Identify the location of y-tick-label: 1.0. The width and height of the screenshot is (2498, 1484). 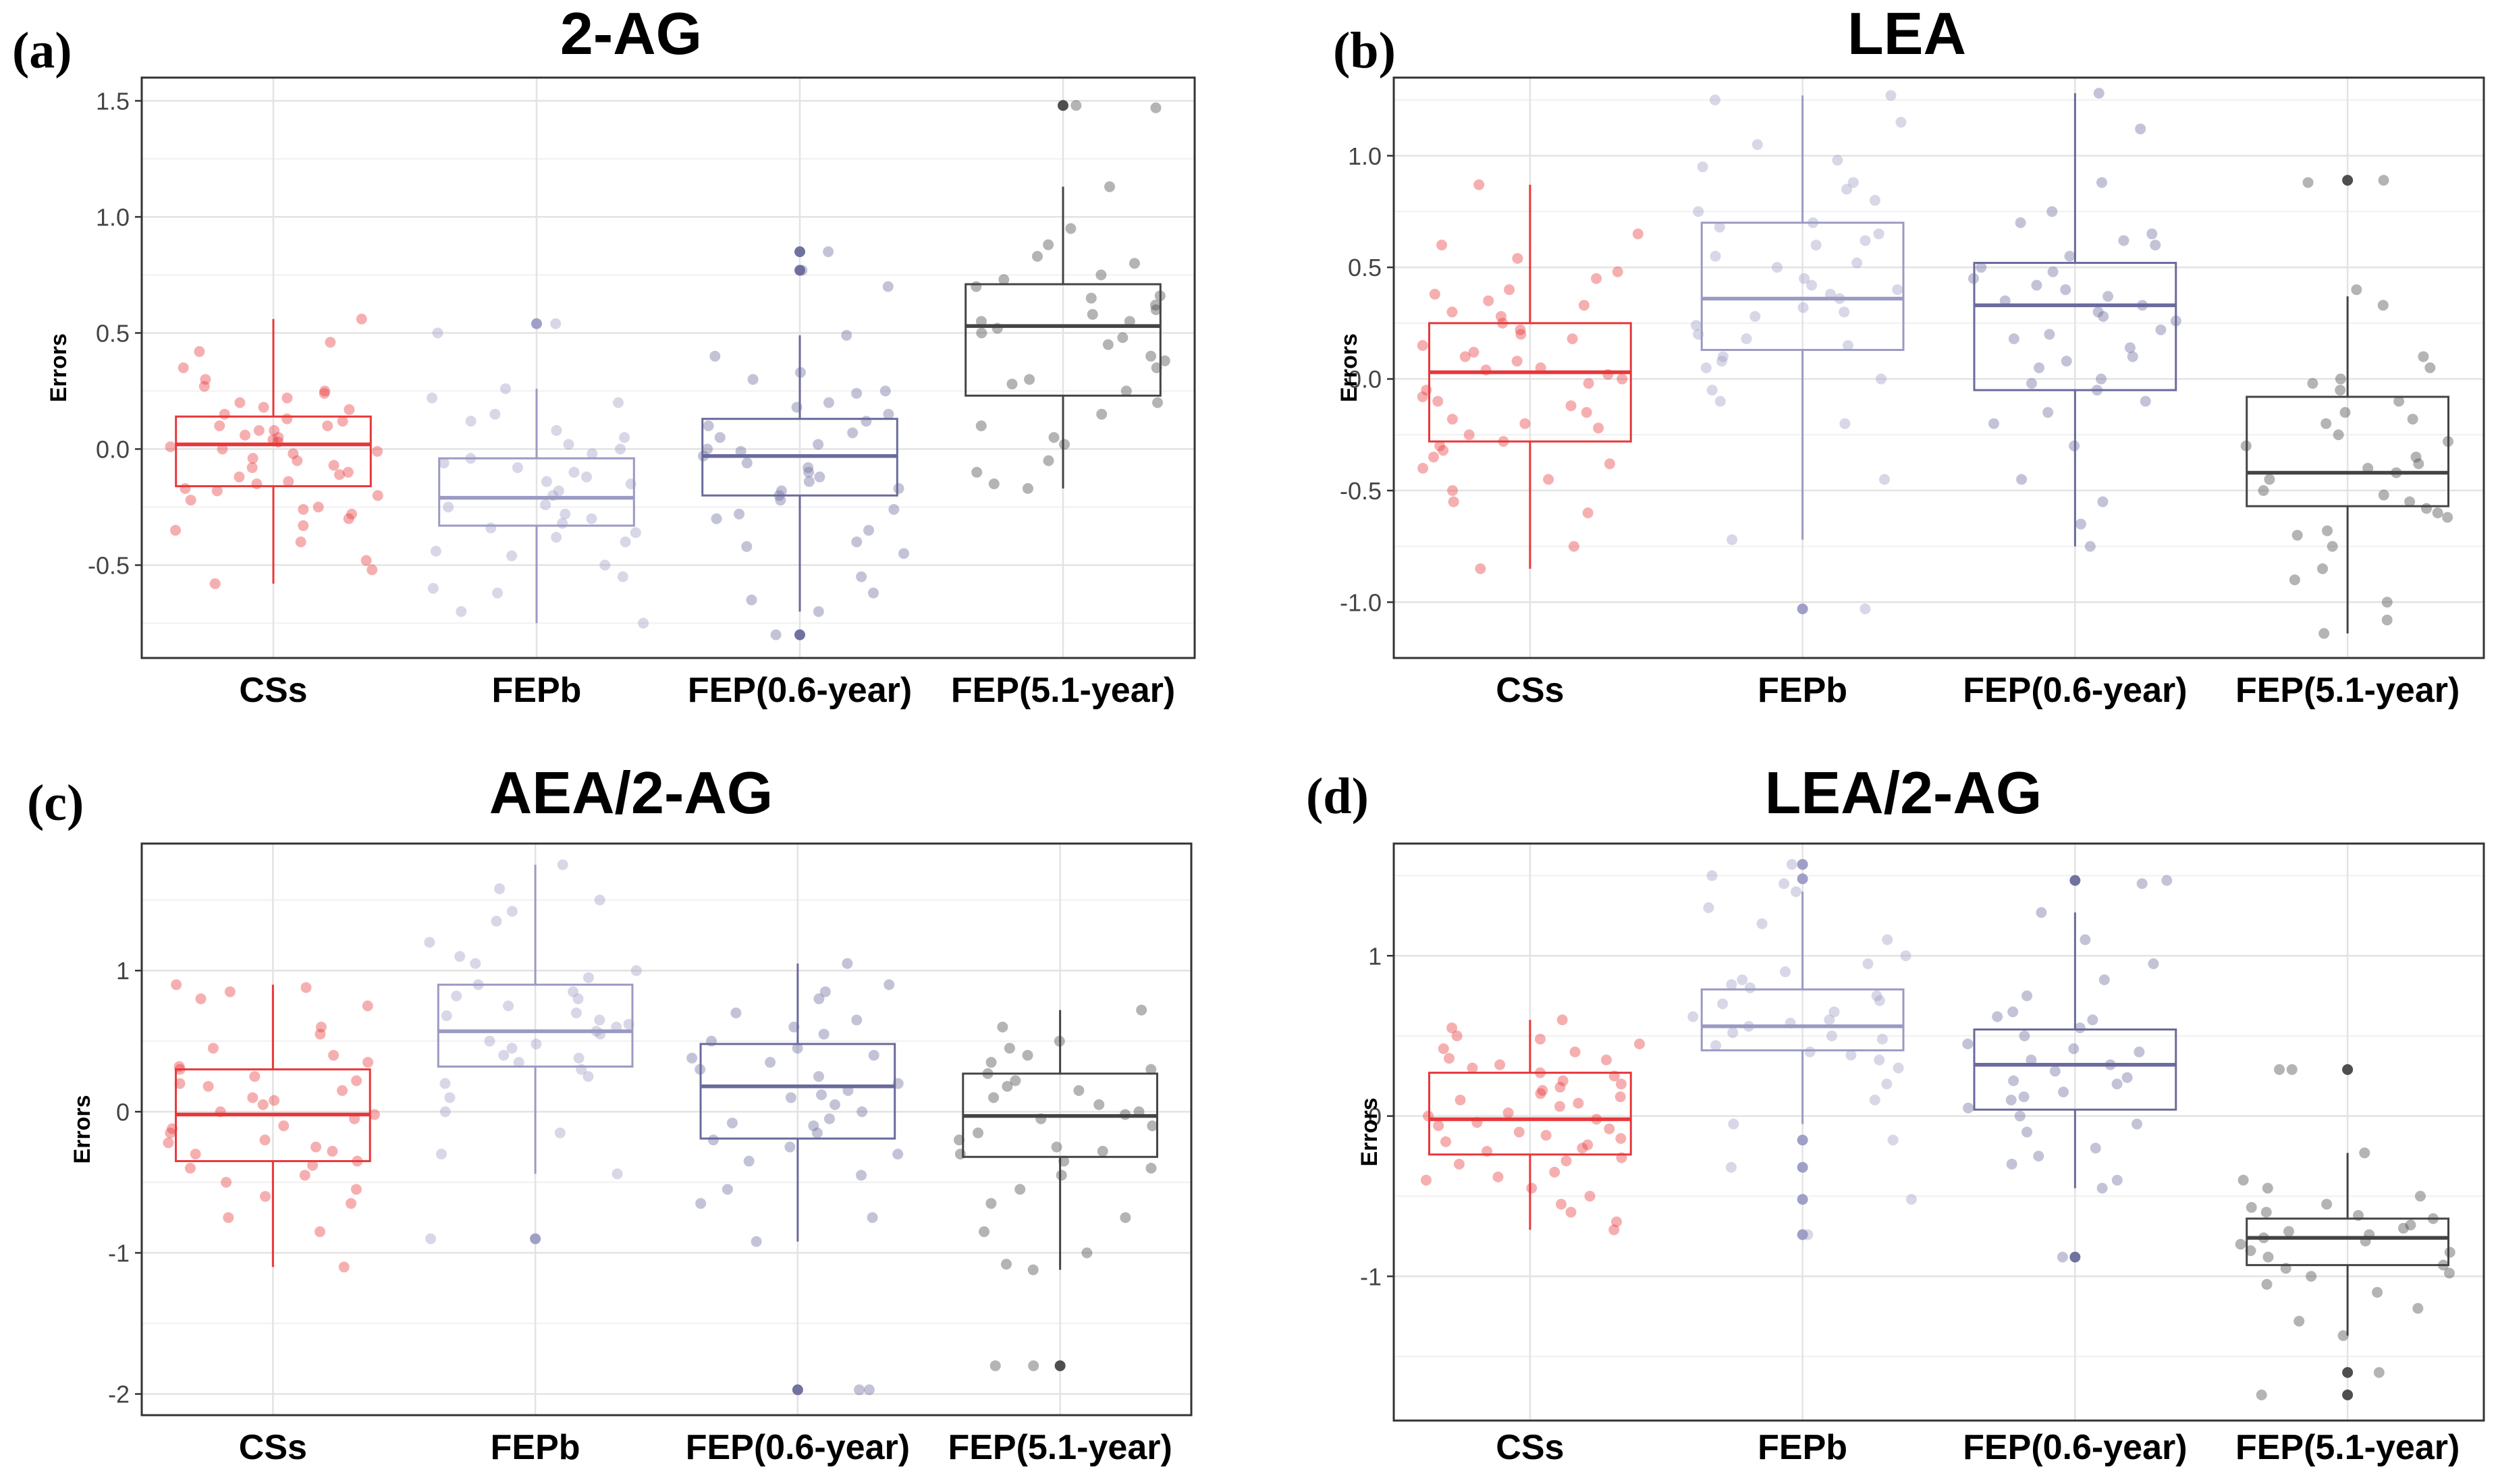
(1365, 156).